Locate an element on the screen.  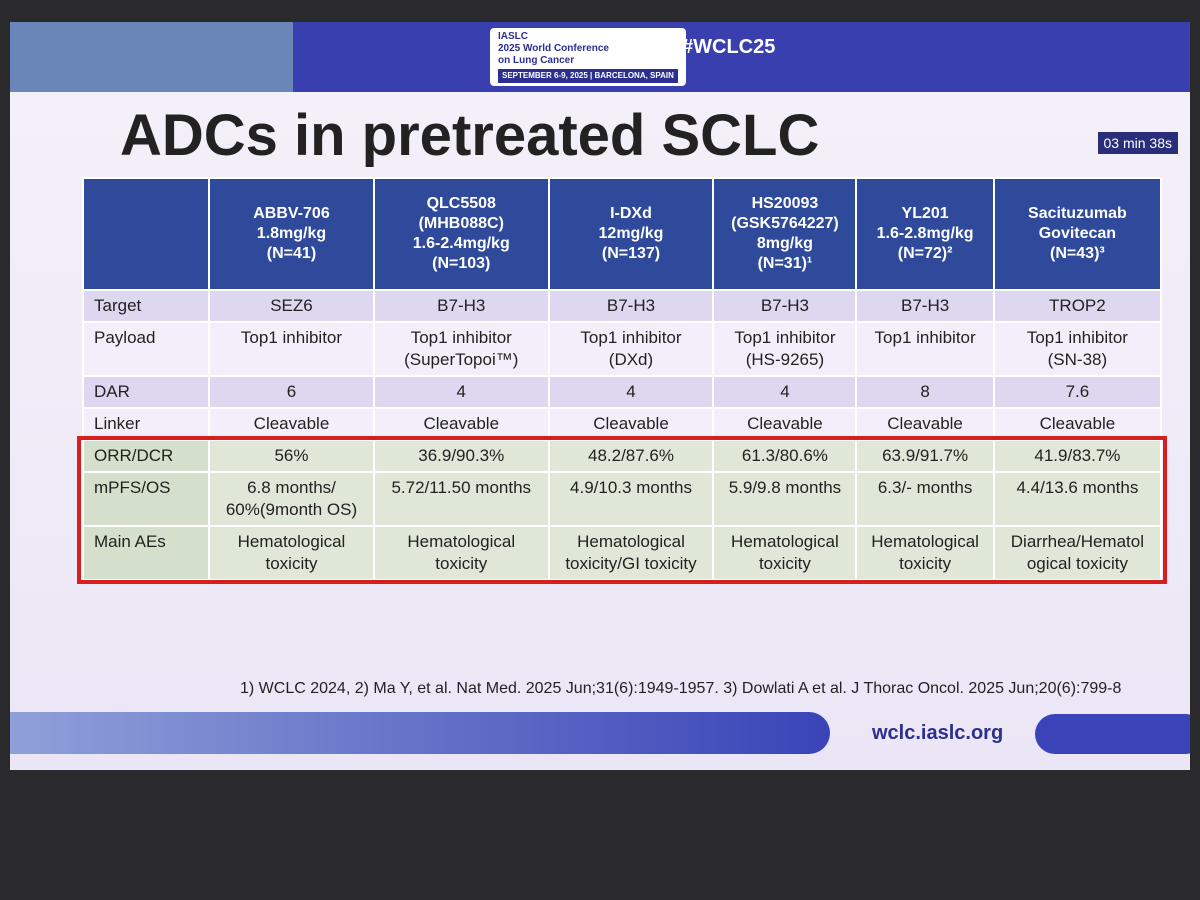
cell-line: 4 is located at coordinates (461, 391).